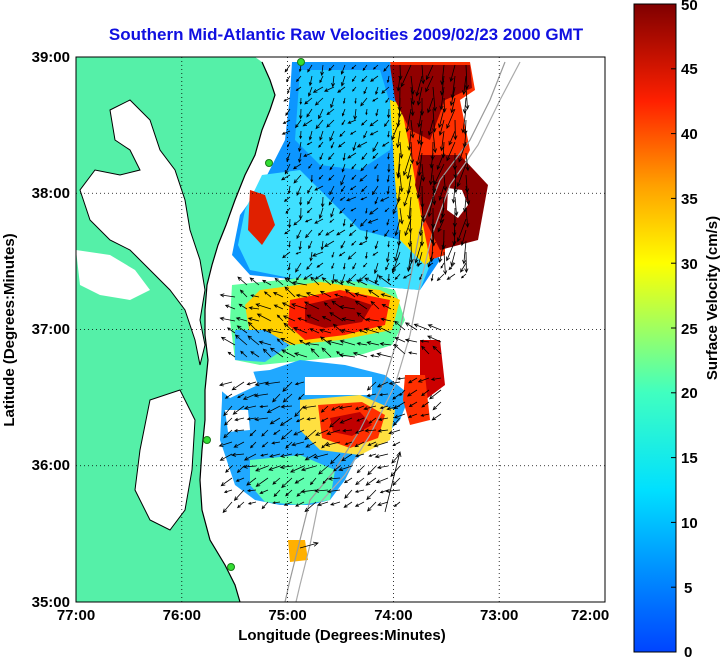 The height and width of the screenshot is (659, 724). I want to click on bay-coastline, so click(142, 232).